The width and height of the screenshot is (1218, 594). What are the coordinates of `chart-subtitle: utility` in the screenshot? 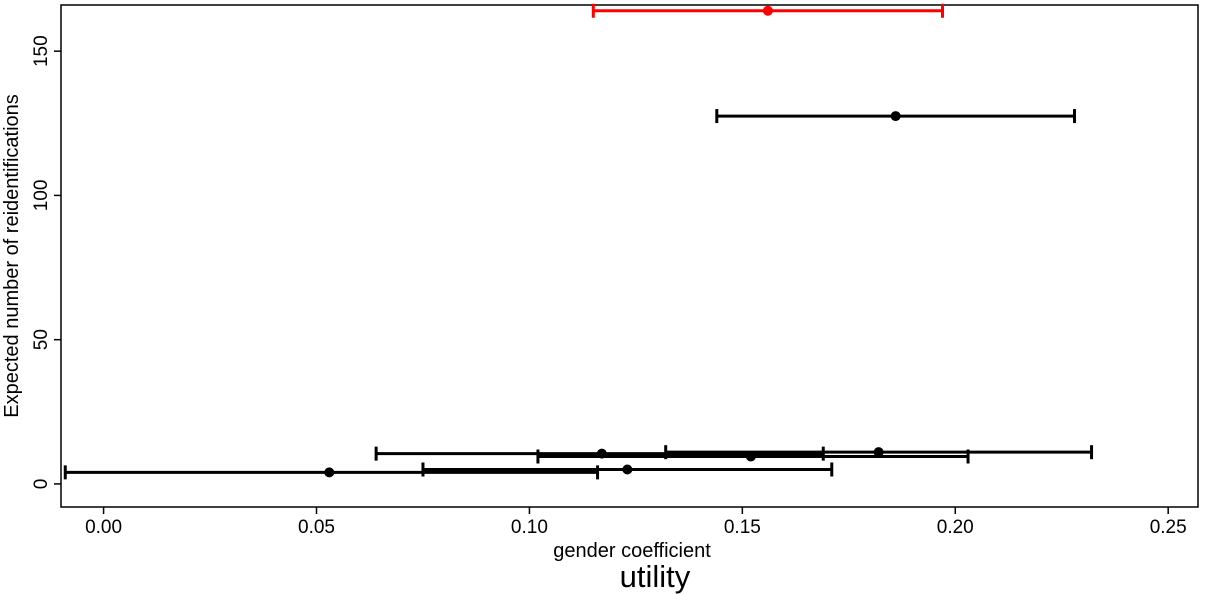 It's located at (655, 576).